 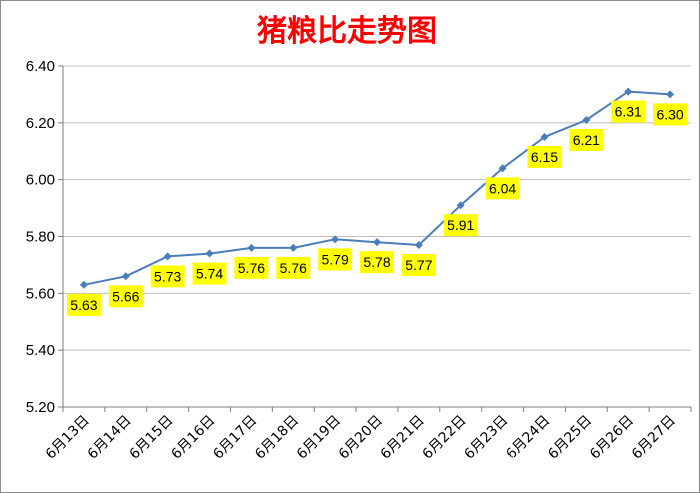 I want to click on x-tick-label: 6月20日, so click(x=361, y=438).